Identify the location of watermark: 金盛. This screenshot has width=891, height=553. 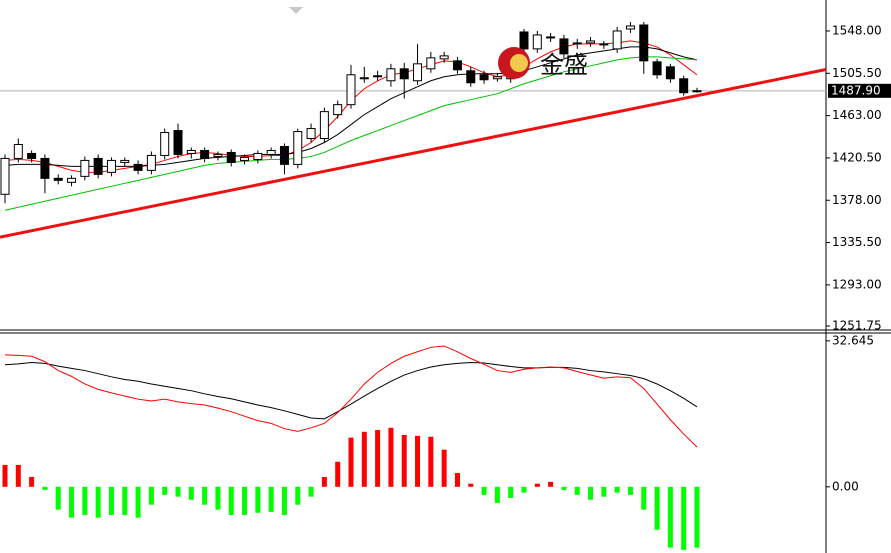
(543, 63).